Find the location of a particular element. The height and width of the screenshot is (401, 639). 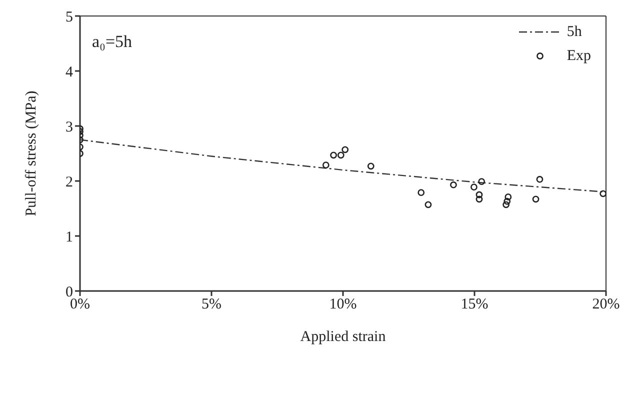

y-tick-label: 1 is located at coordinates (69, 237).